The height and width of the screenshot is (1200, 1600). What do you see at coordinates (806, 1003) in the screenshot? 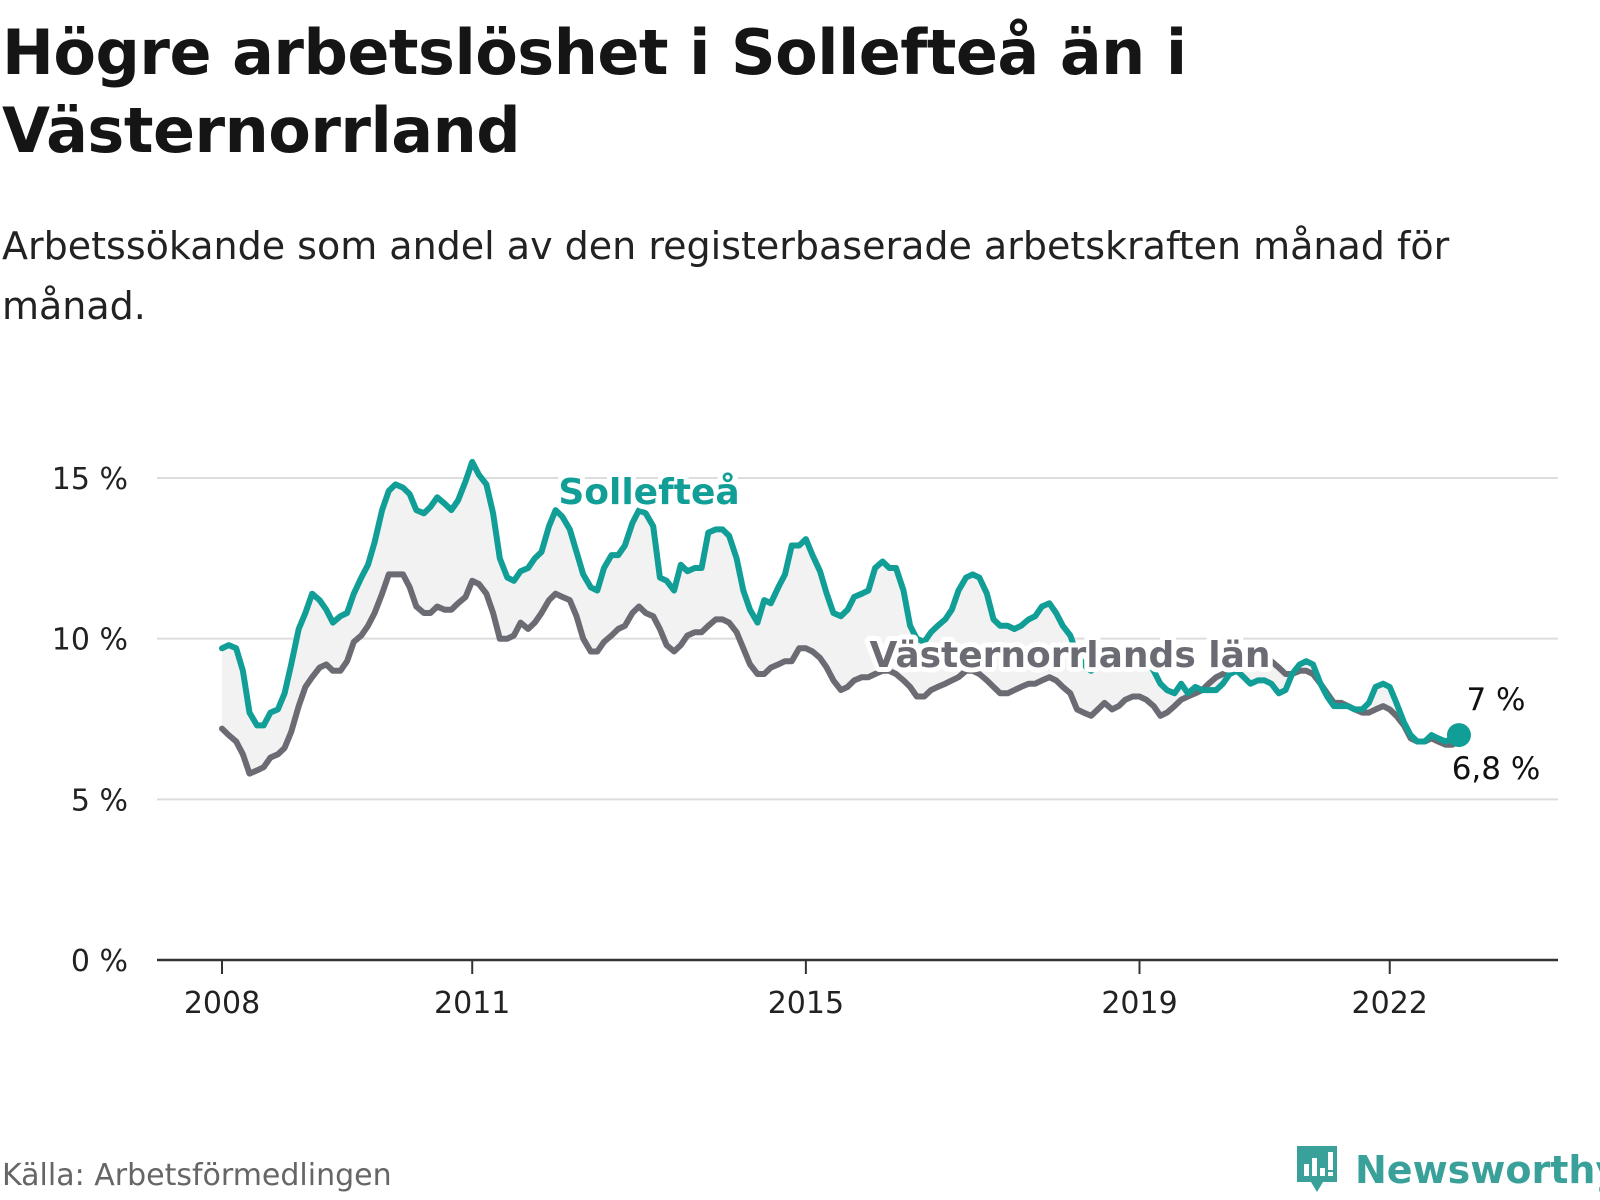
I see `x-tick-label: 2015` at bounding box center [806, 1003].